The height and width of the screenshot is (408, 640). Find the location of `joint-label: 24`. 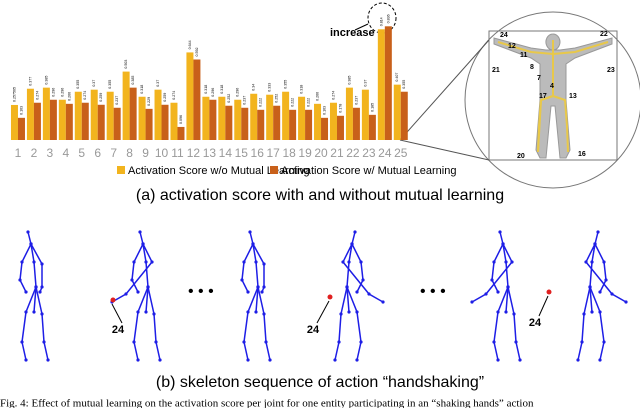

joint-label: 24 is located at coordinates (504, 35).